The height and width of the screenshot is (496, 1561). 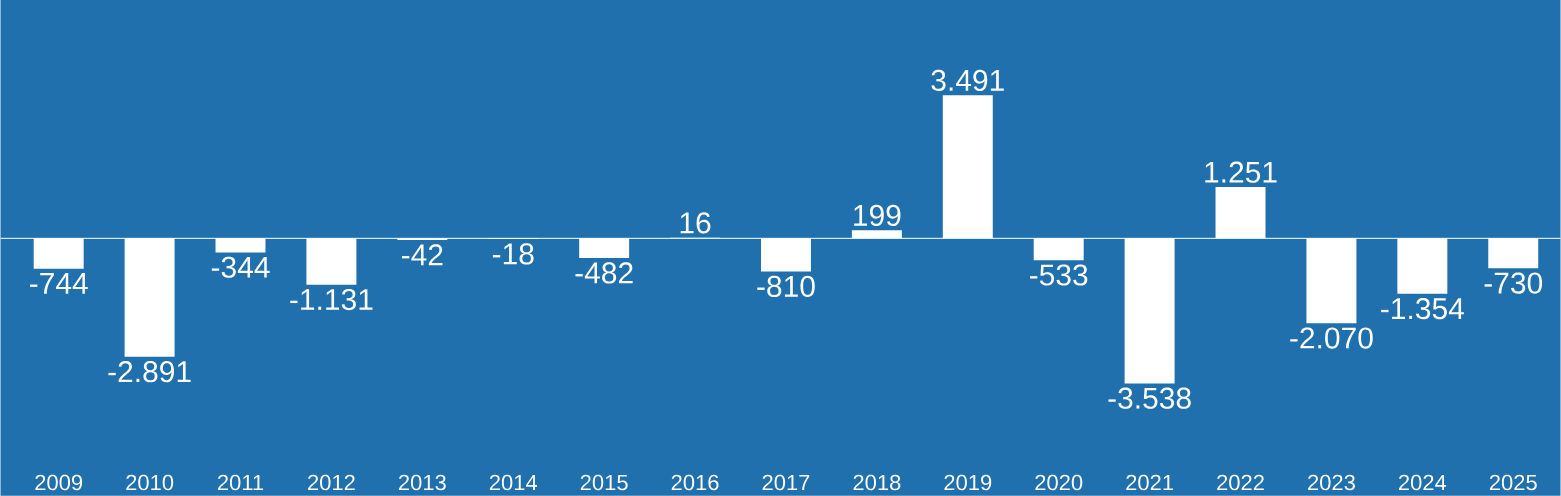 I want to click on data-label: -1.354, so click(x=1422, y=309).